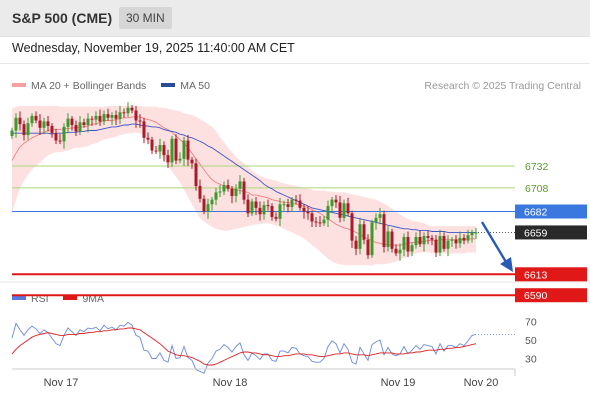  I want to click on level-label-6659: 6659, so click(536, 233).